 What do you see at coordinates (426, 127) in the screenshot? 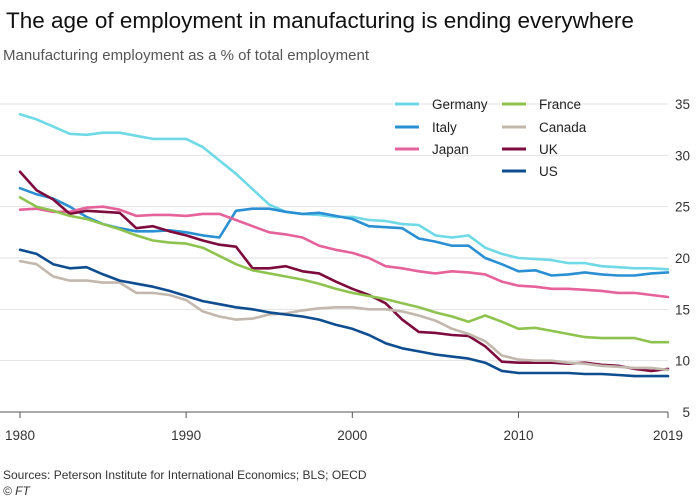
I see `legend-item-italy: Italy` at bounding box center [426, 127].